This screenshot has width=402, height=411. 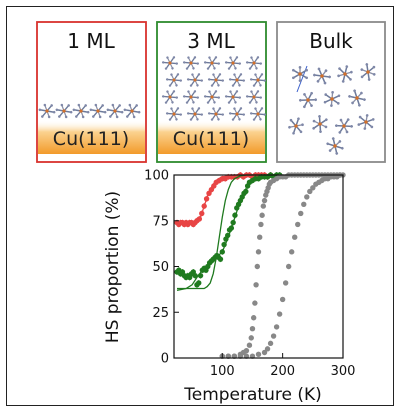 I want to click on panel-bulk-border, so click(x=331, y=92).